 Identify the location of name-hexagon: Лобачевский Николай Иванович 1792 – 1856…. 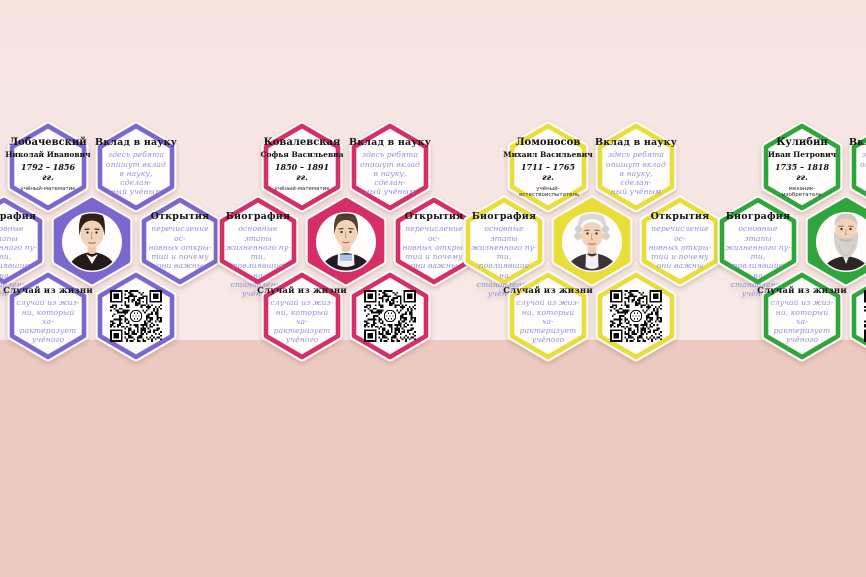
(48, 167).